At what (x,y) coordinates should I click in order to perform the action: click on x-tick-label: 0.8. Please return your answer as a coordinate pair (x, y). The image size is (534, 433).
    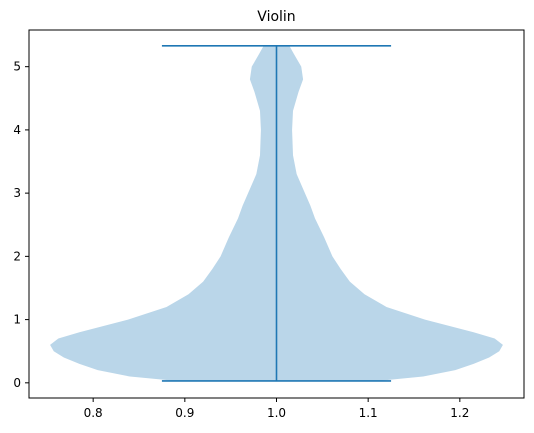
    Looking at the image, I should click on (93, 413).